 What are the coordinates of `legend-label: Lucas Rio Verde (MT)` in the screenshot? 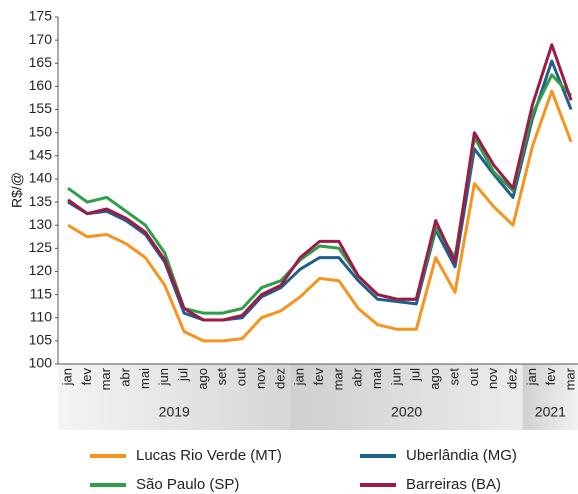 It's located at (209, 455).